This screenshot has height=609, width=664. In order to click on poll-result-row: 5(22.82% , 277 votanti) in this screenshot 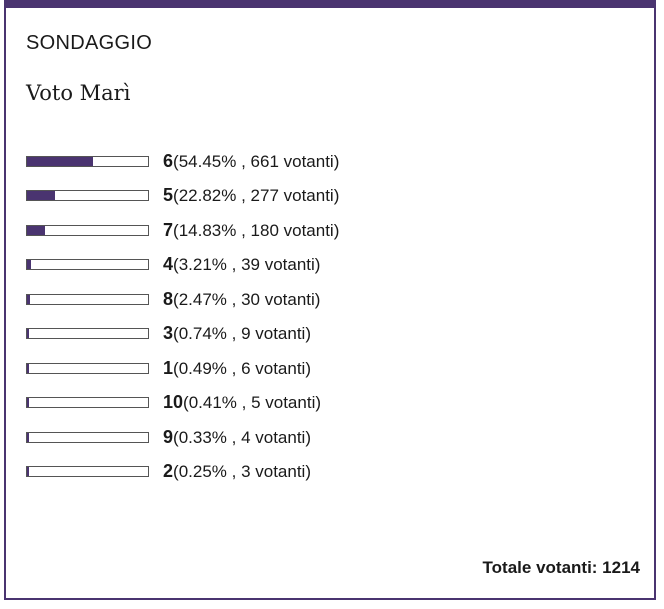, I will do `click(182, 196)`.